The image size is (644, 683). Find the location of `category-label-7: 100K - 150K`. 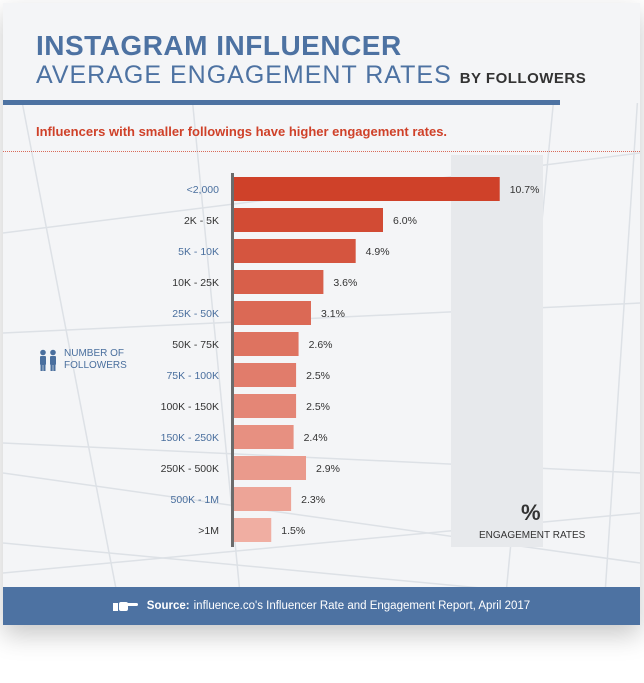

category-label-7: 100K - 150K is located at coordinates (190, 407).